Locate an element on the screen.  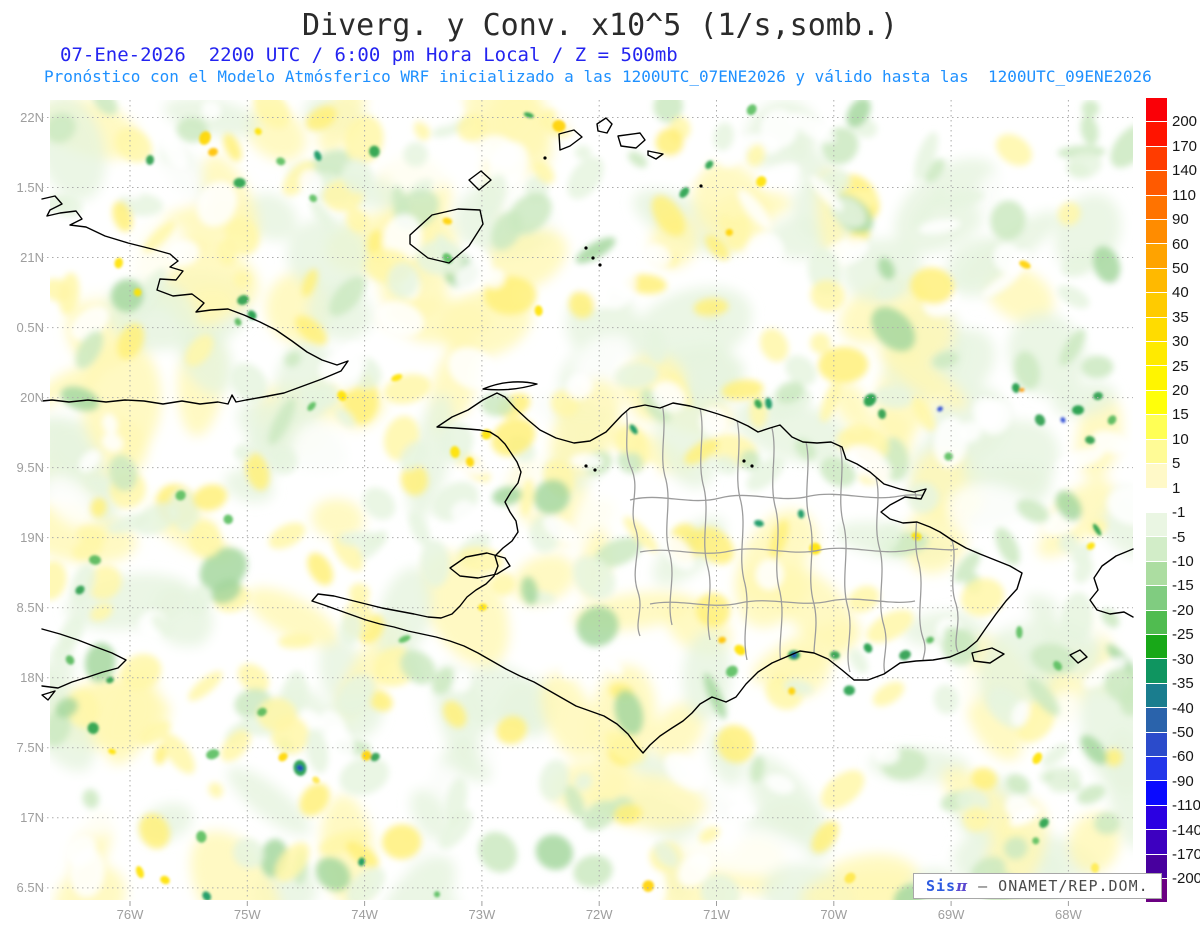
colorbar-label: 110 is located at coordinates (1184, 195).